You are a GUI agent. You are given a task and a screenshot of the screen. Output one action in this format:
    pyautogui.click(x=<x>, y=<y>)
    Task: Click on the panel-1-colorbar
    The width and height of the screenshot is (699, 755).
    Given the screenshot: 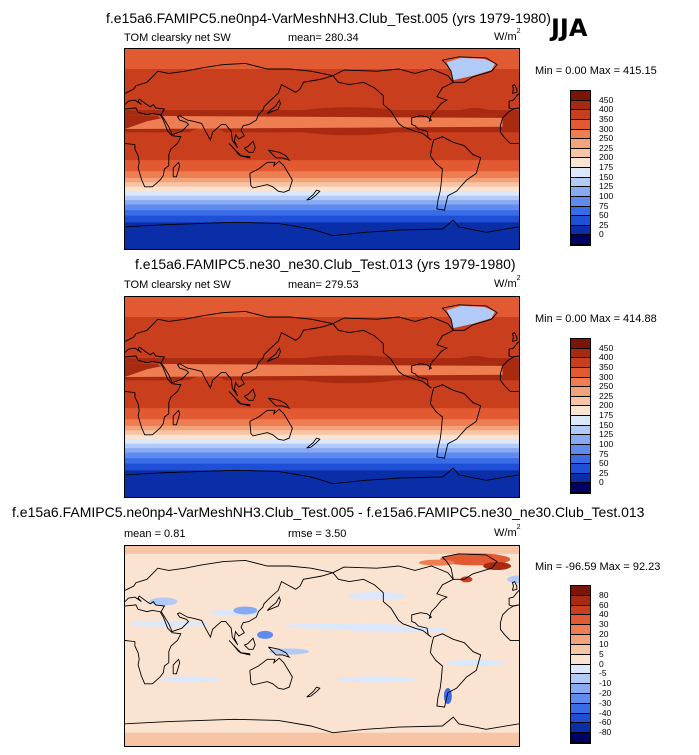 What is the action you would take?
    pyautogui.click(x=580, y=168)
    